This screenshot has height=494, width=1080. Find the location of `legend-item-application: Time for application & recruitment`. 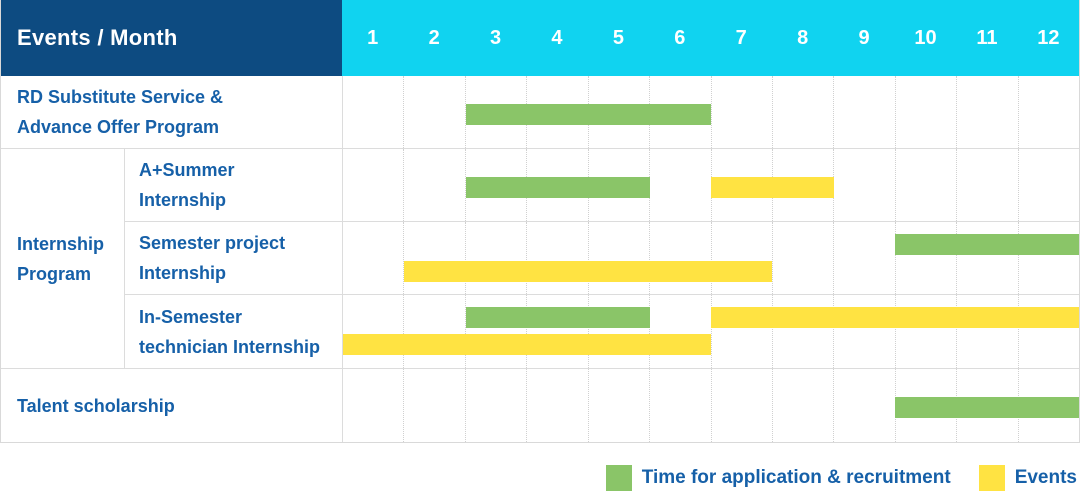

legend-item-application: Time for application & recruitment is located at coordinates (778, 478).